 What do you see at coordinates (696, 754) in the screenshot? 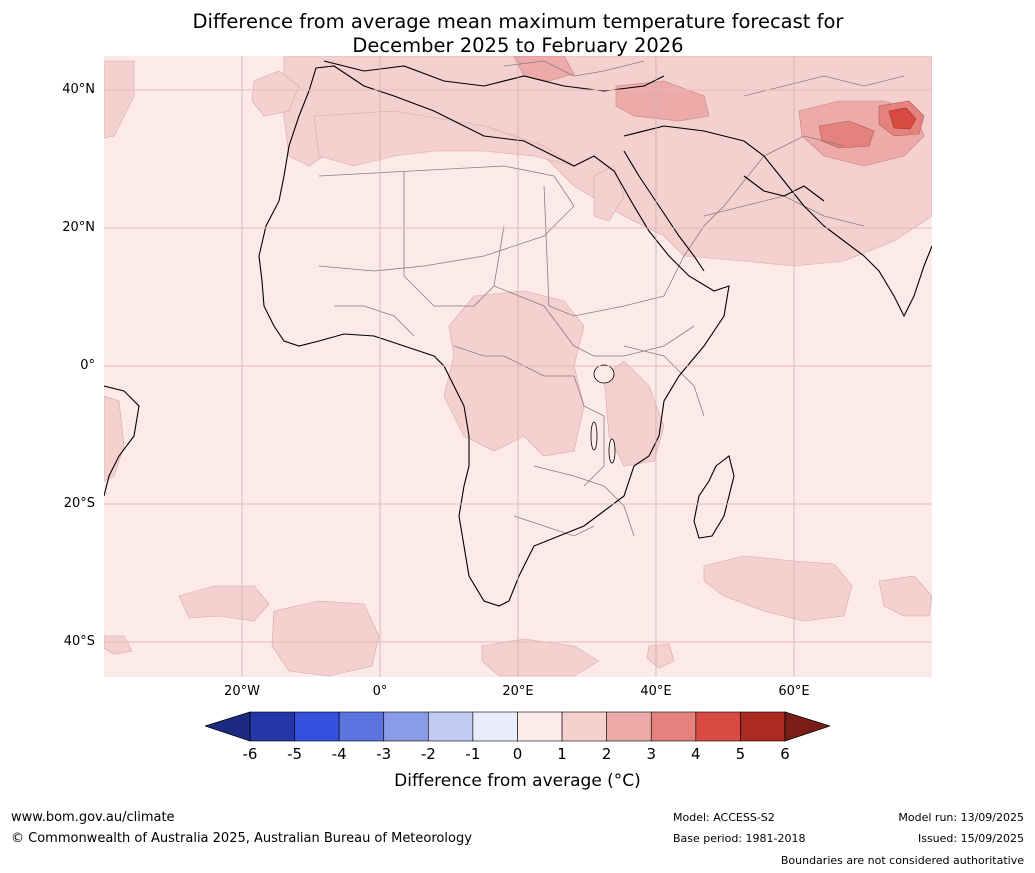
I see `colorbar-tick-label: 4` at bounding box center [696, 754].